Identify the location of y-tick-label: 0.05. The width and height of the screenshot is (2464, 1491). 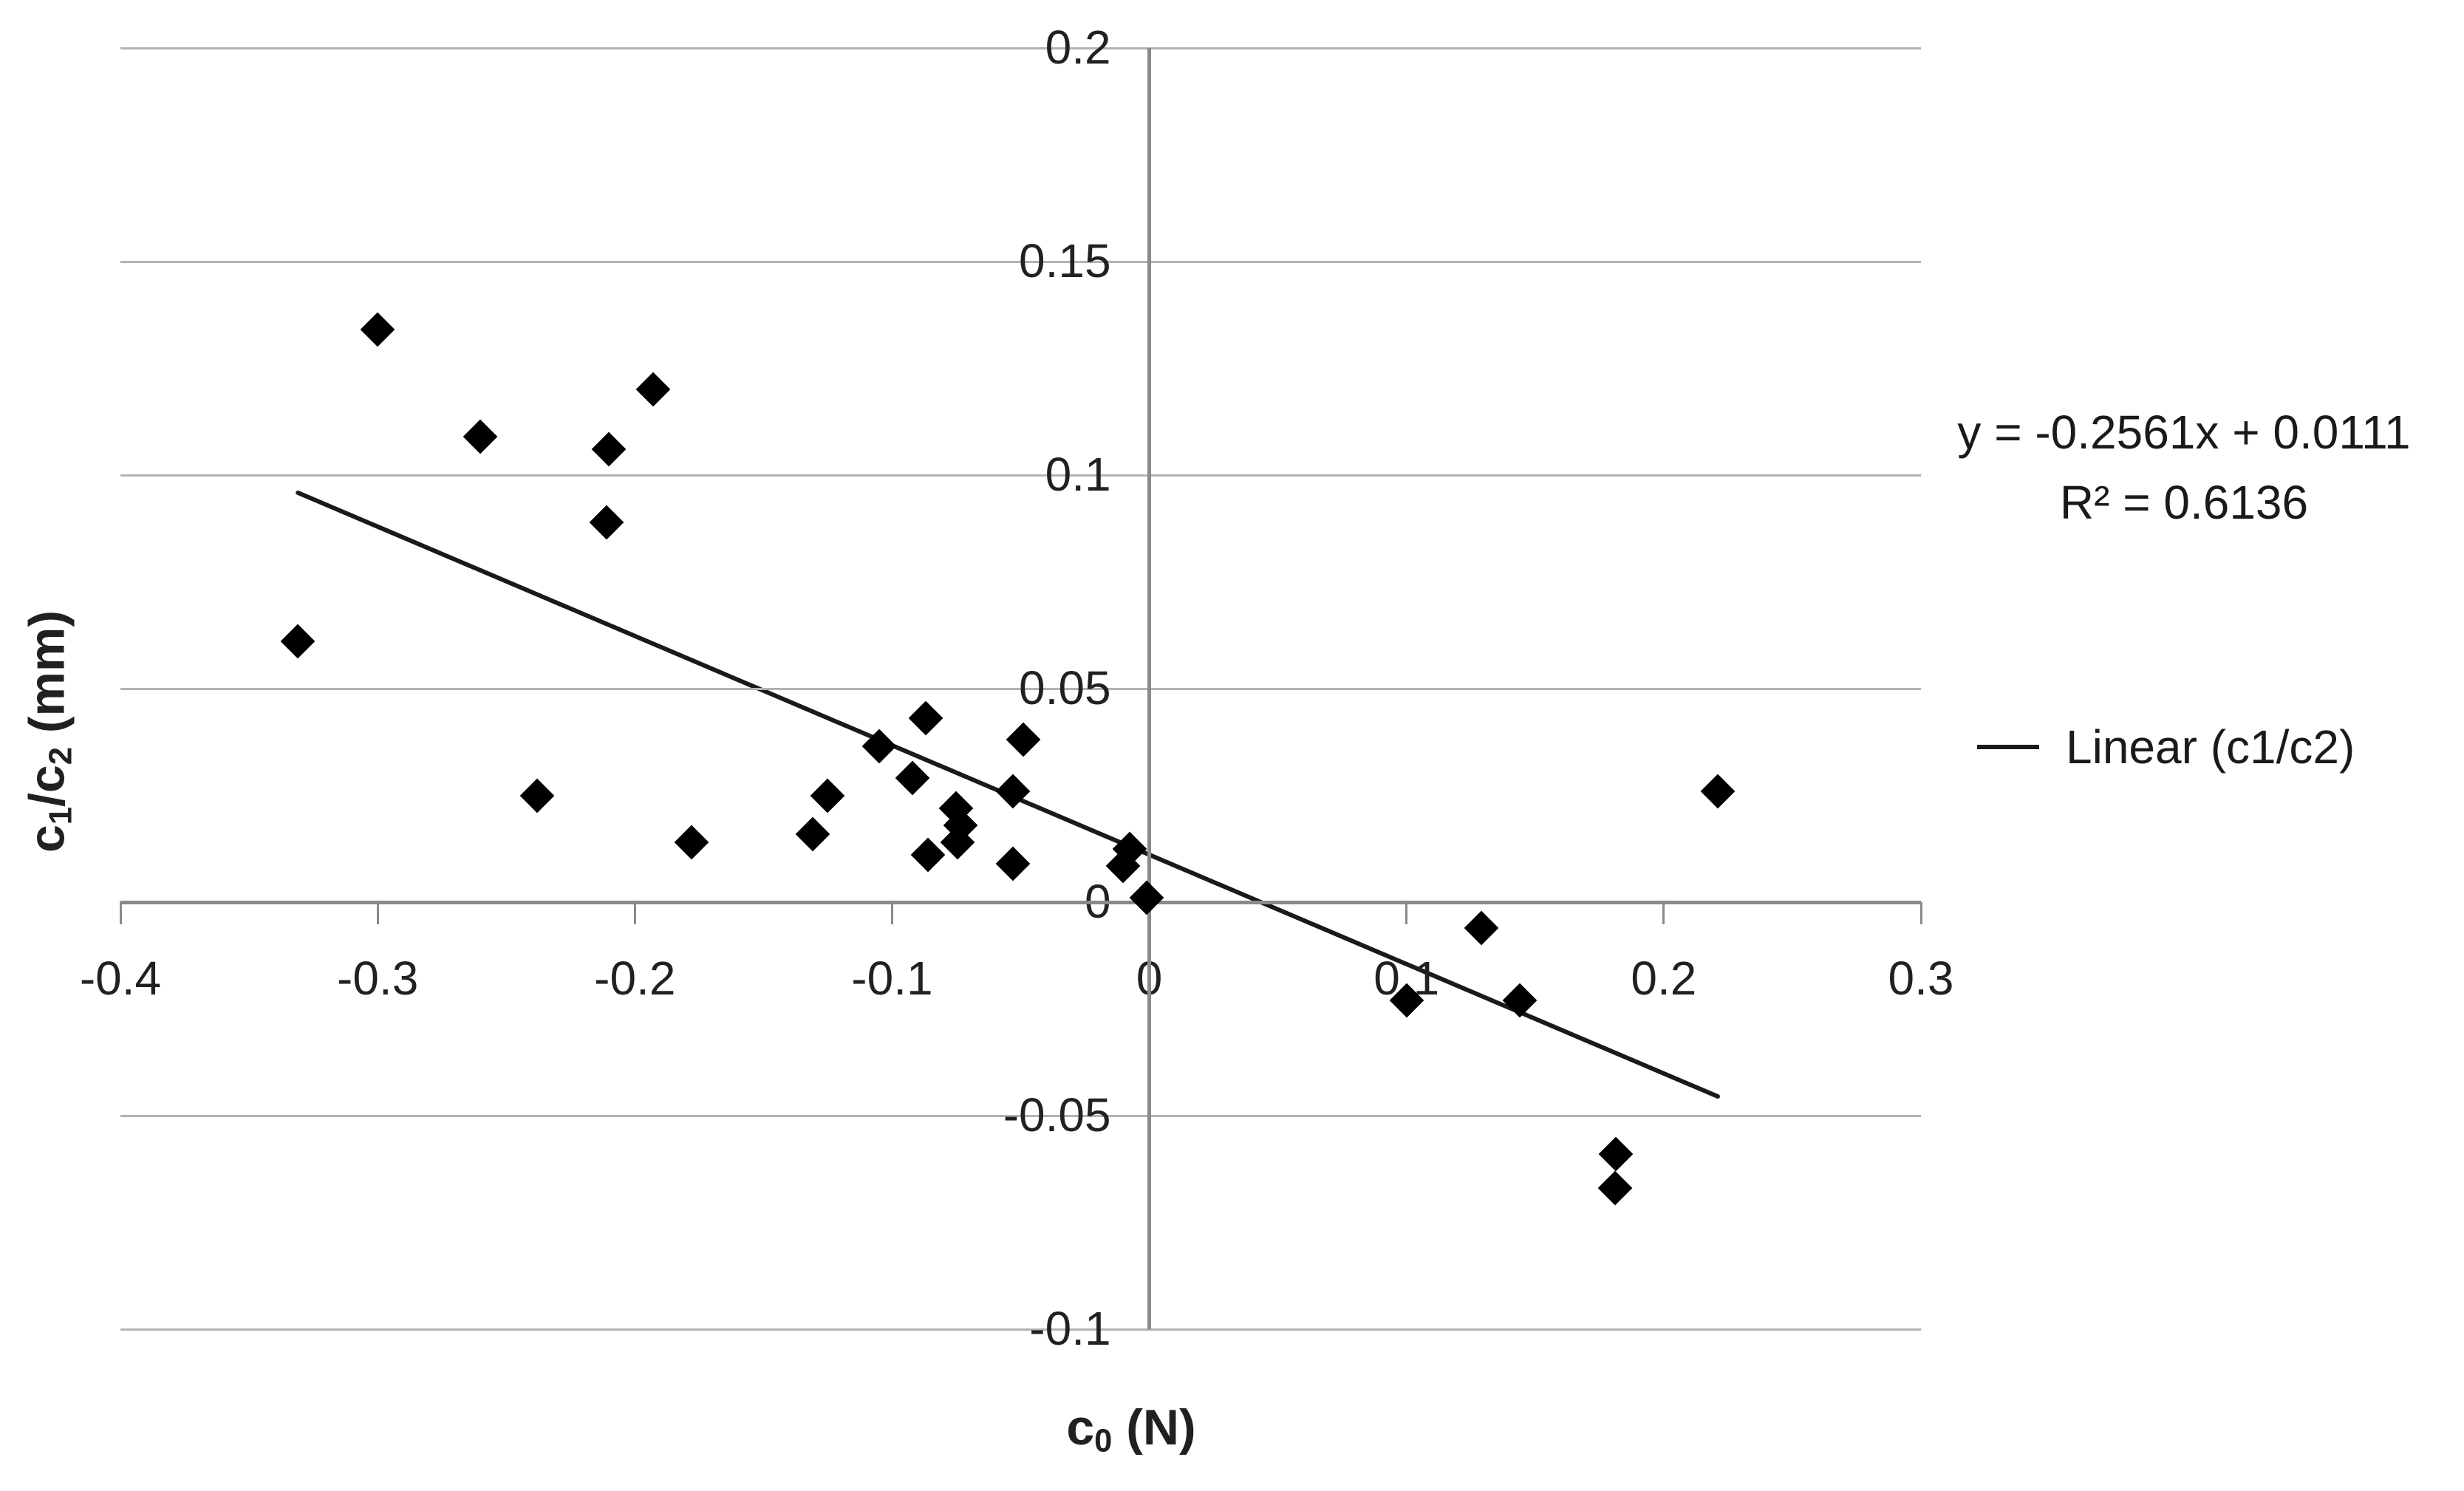
(1065, 688).